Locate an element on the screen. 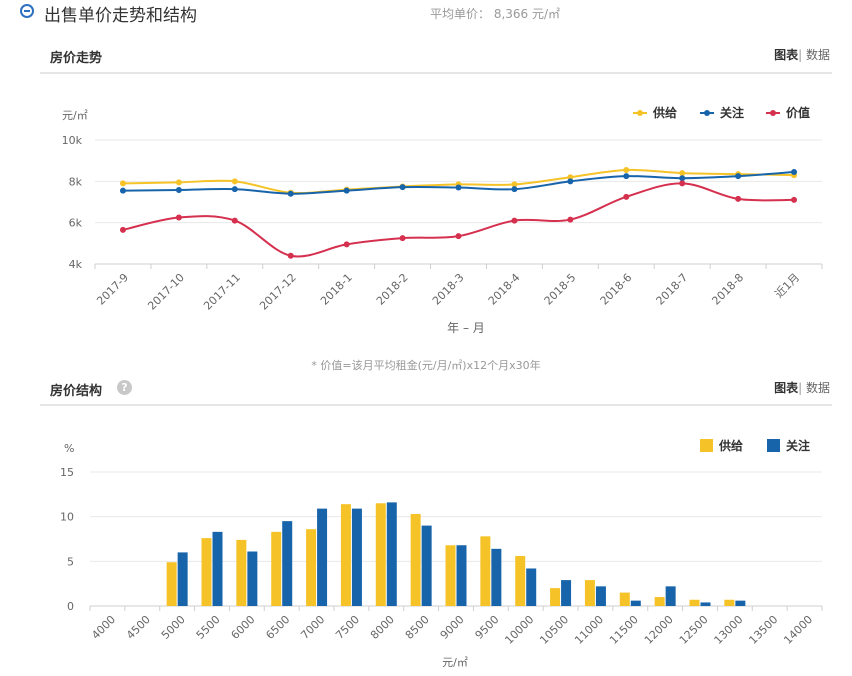  value-footnote: * 价值=该月平均租金(元/月/㎡)x12个月x30年 is located at coordinates (426, 365).